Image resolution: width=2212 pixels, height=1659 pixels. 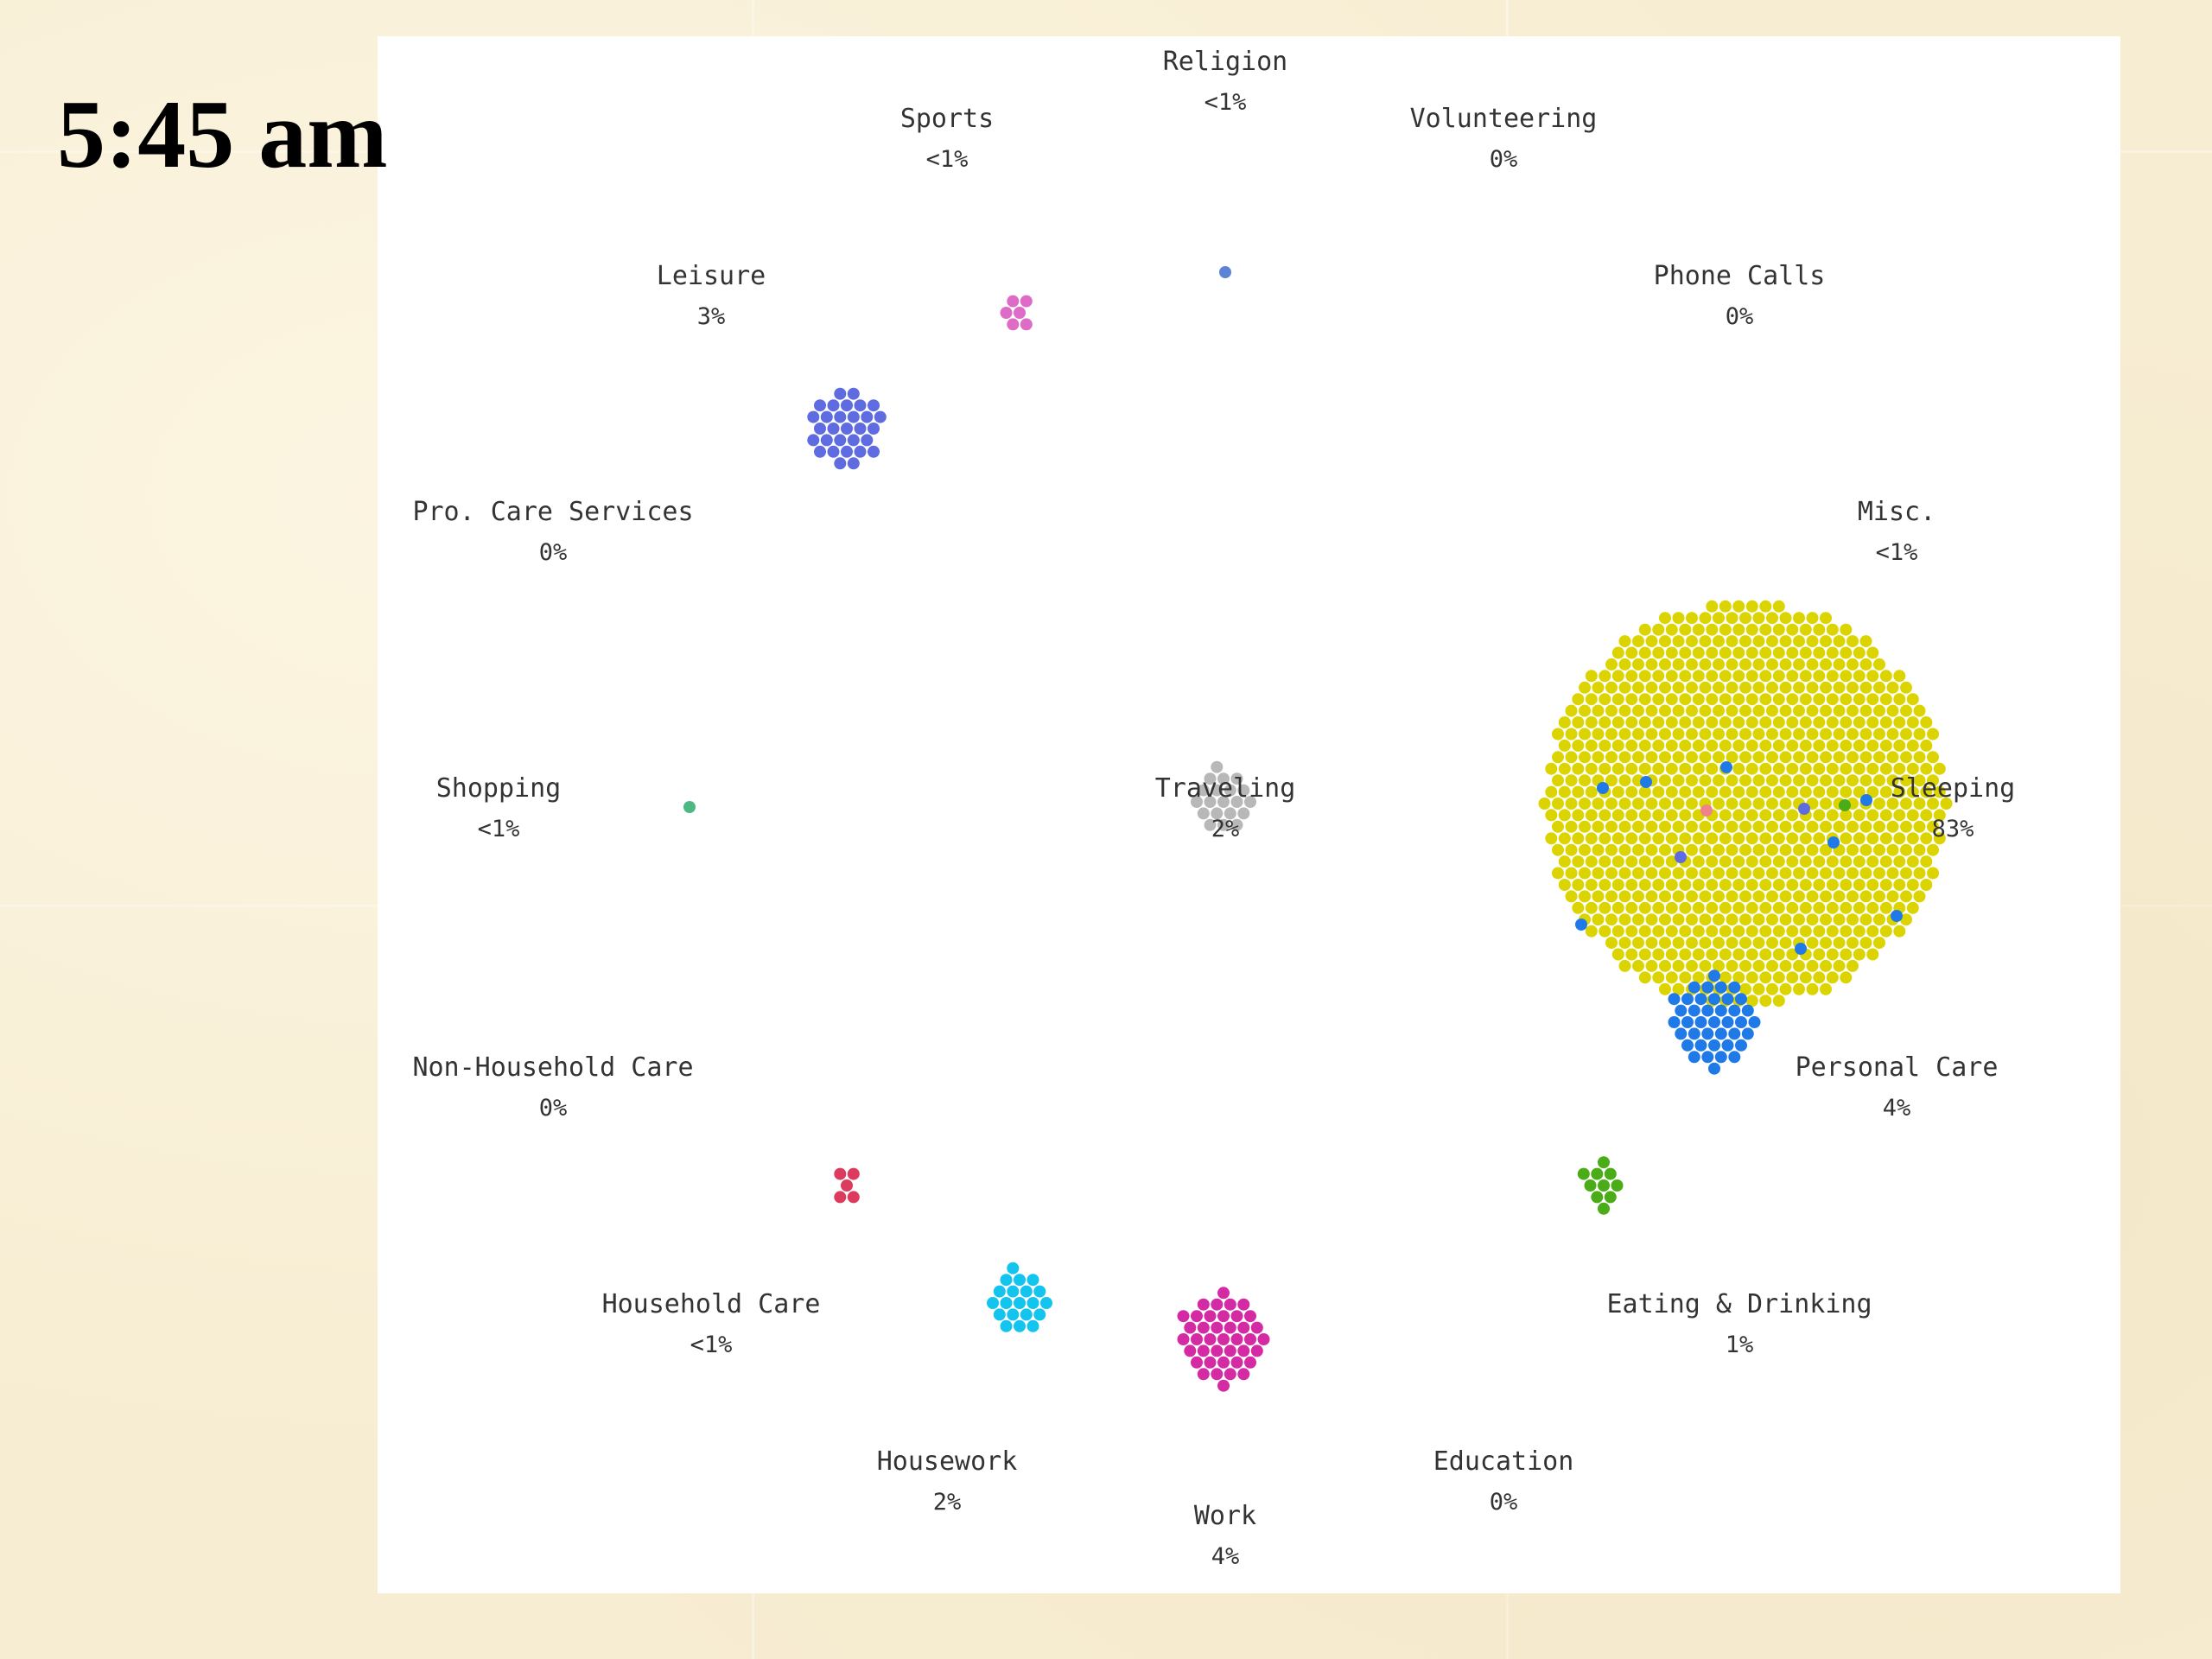 I want to click on dot-cluster-religion, so click(x=1225, y=272).